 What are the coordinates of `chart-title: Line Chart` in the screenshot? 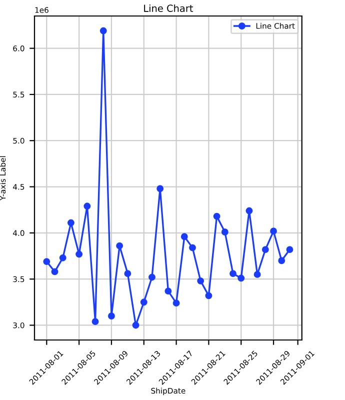 It's located at (168, 8).